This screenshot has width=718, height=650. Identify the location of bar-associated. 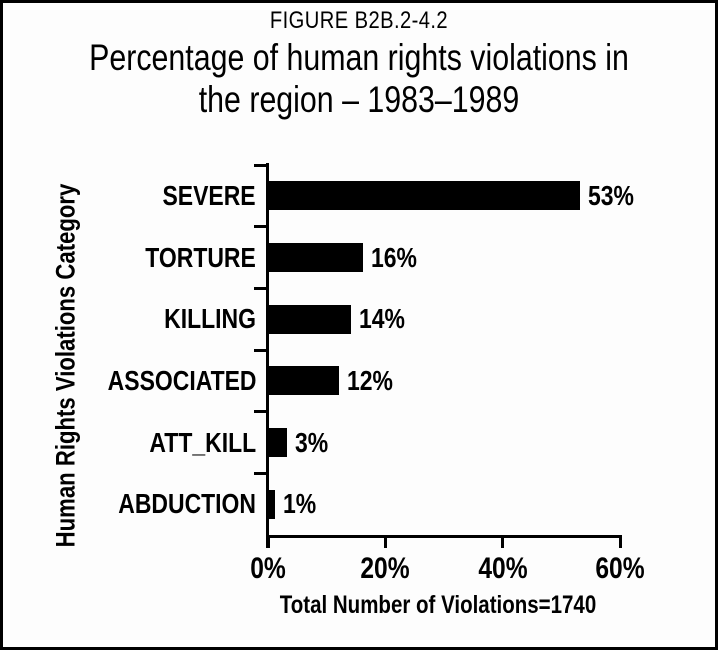
(304, 381).